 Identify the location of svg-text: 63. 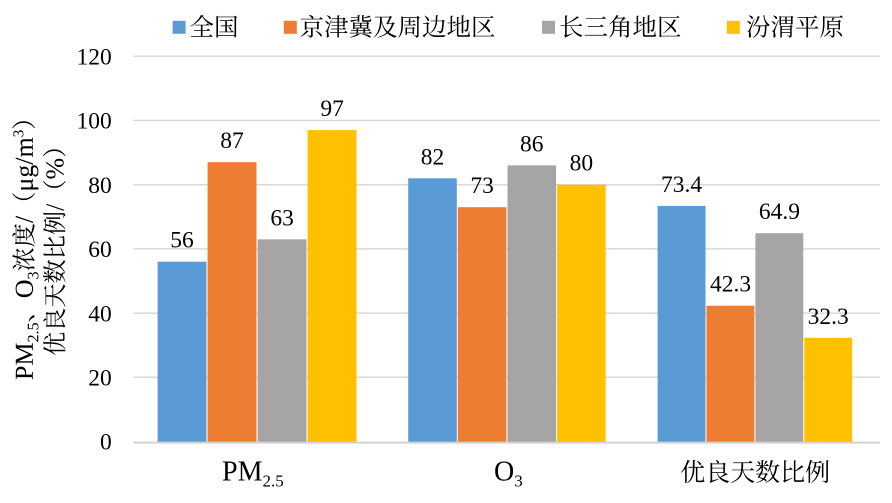
(282, 218).